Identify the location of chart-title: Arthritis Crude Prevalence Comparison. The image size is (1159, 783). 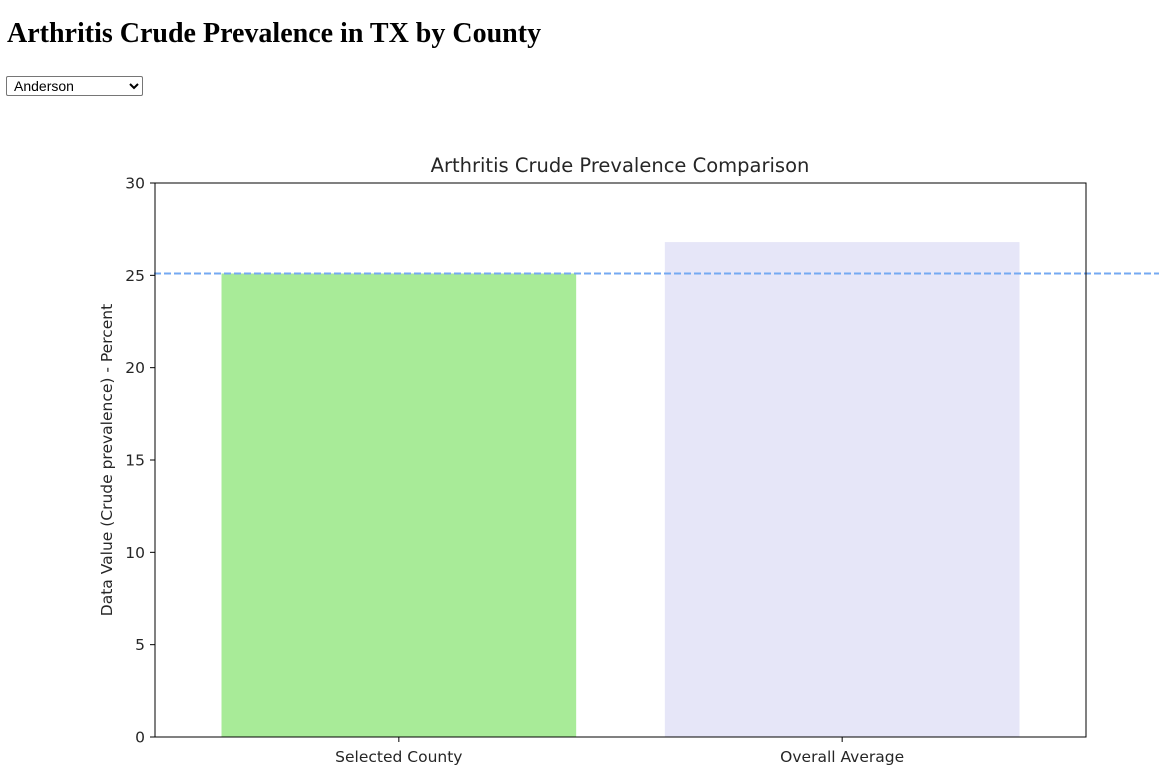
(620, 165).